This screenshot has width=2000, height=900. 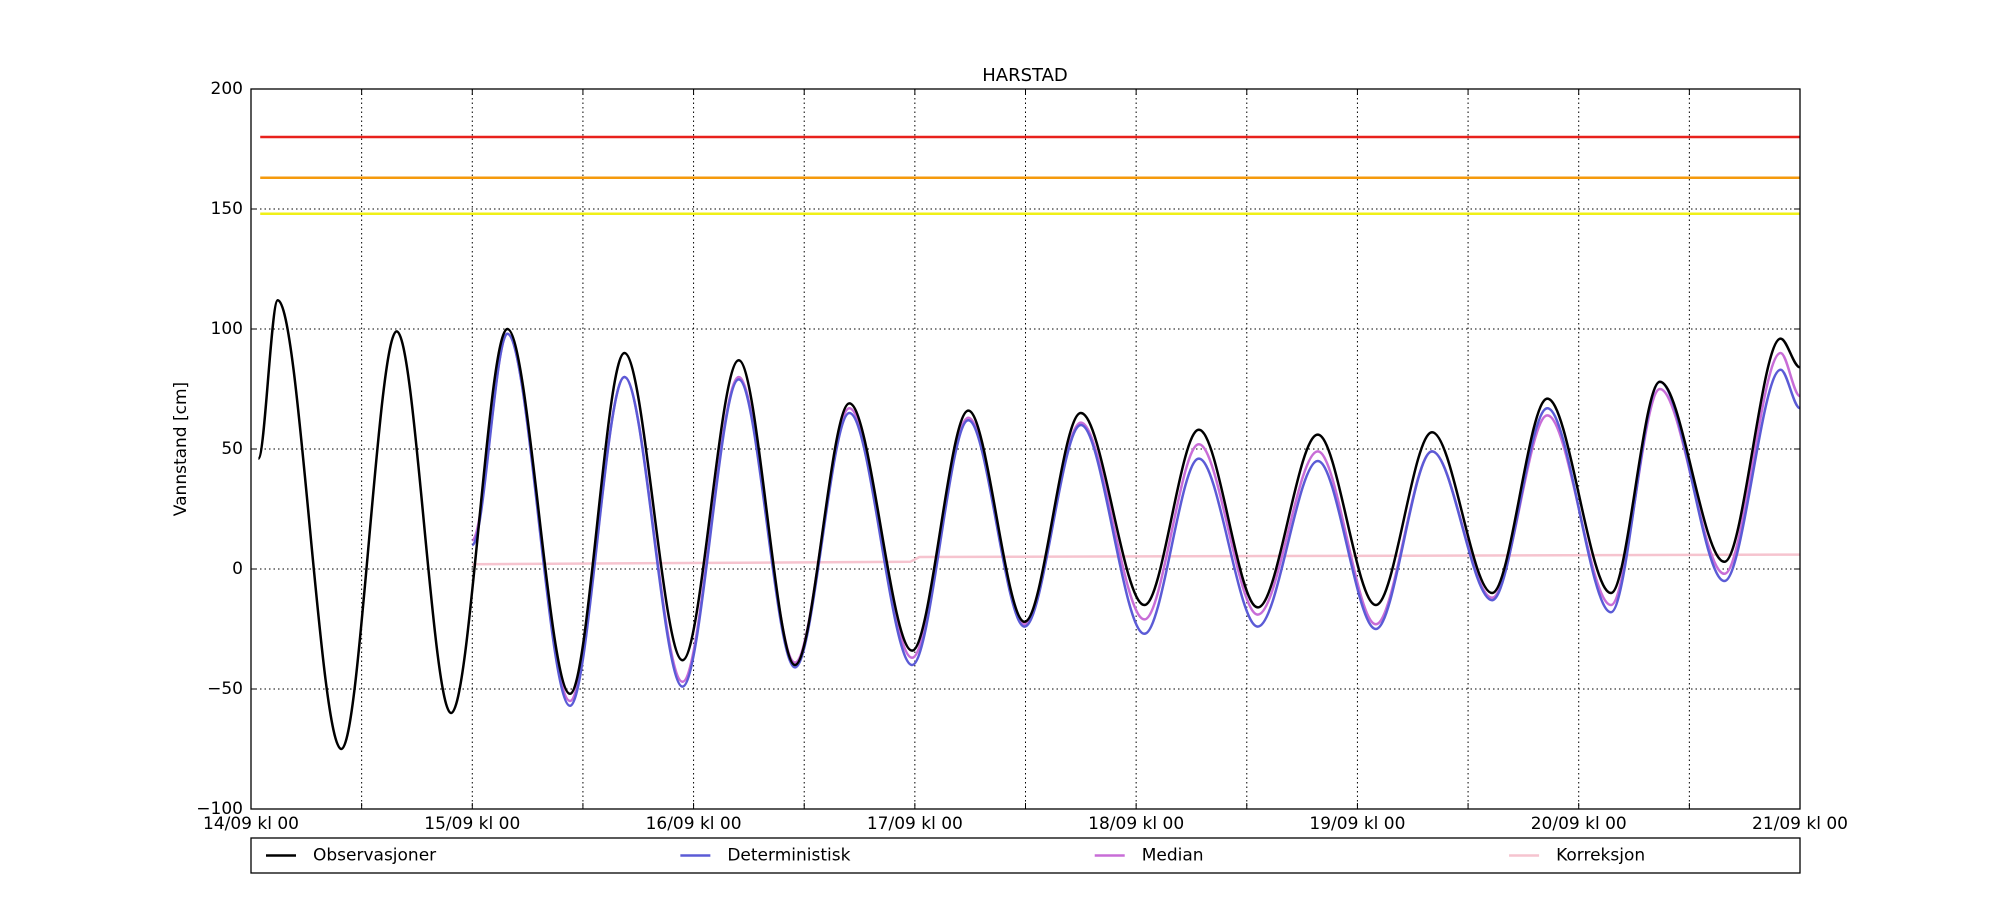 I want to click on legend-box, so click(x=1025, y=855).